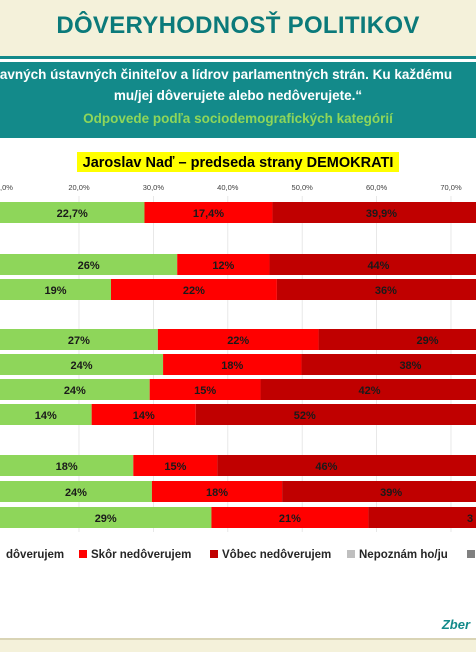  I want to click on data-label: 27%, so click(79, 341).